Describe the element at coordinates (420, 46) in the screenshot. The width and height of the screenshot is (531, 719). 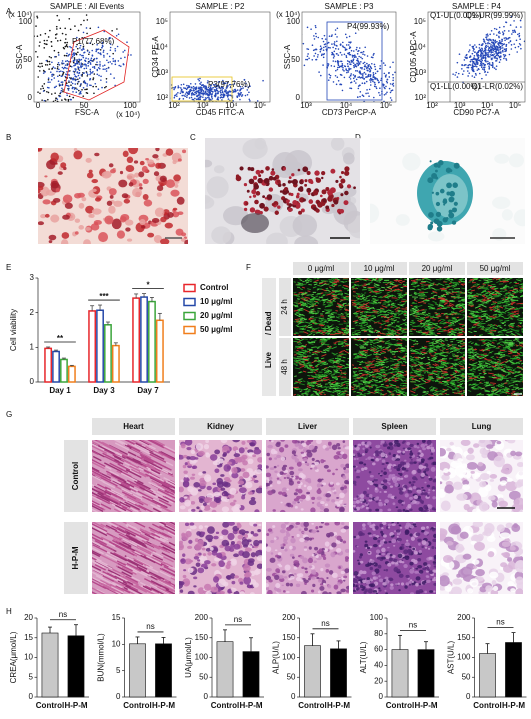
I see `flow-y-tick: 10⁴` at that location.